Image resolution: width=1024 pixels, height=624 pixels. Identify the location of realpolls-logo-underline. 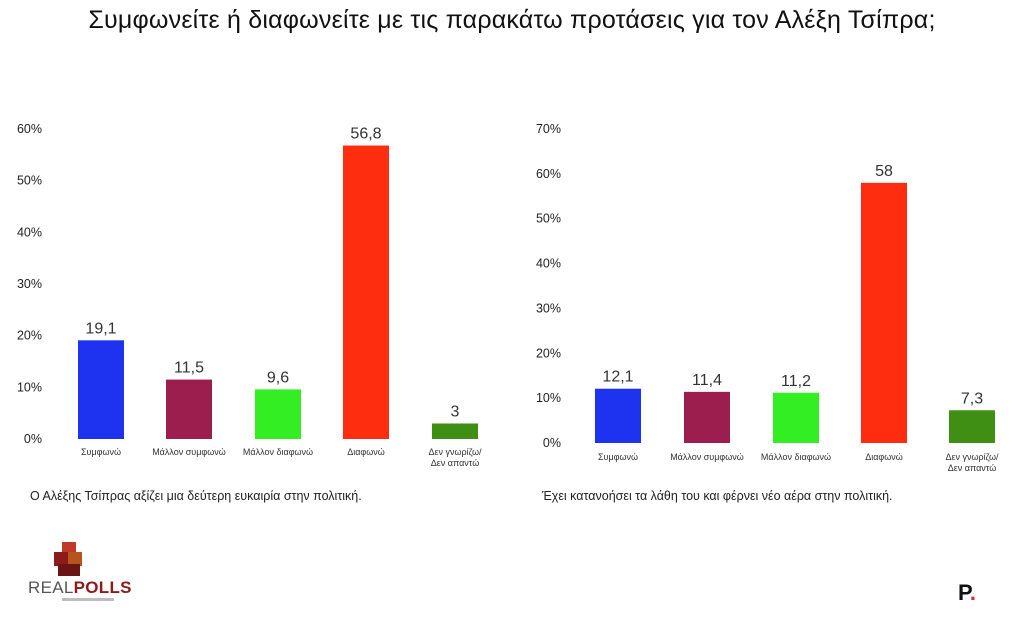
(88, 599).